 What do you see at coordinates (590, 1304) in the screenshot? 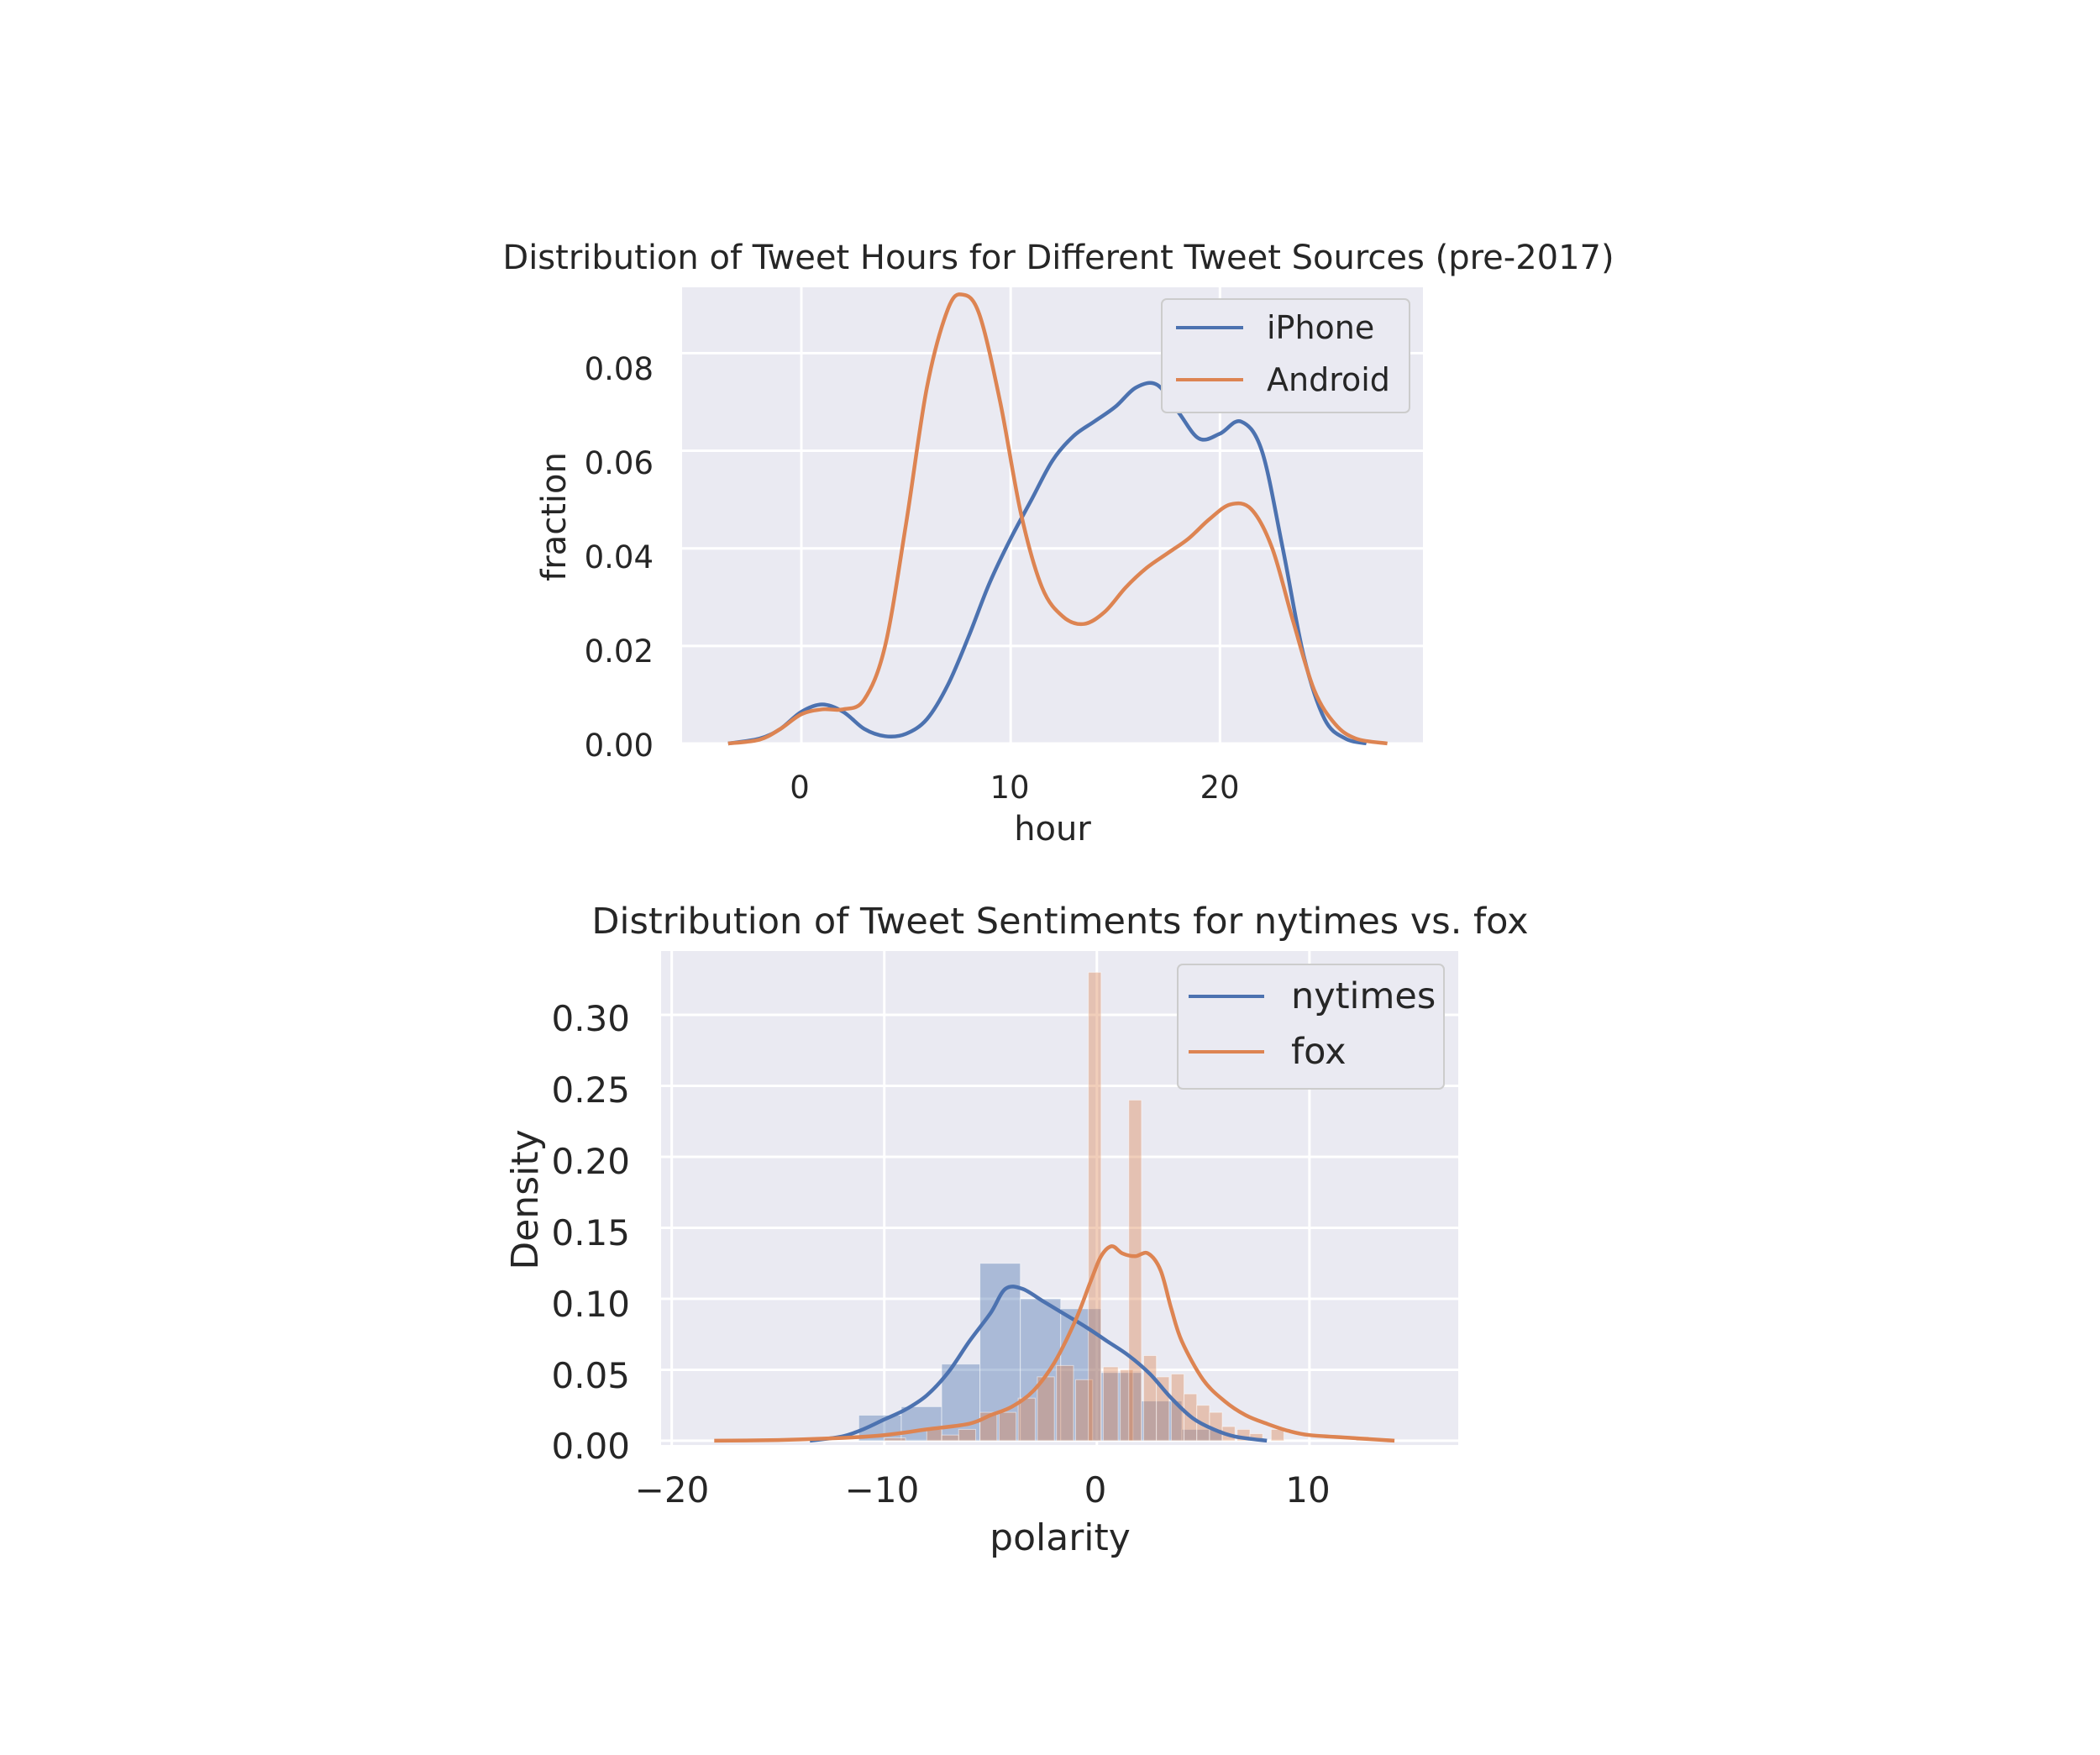
I see `chart2-ytick-label: 0.10` at bounding box center [590, 1304].